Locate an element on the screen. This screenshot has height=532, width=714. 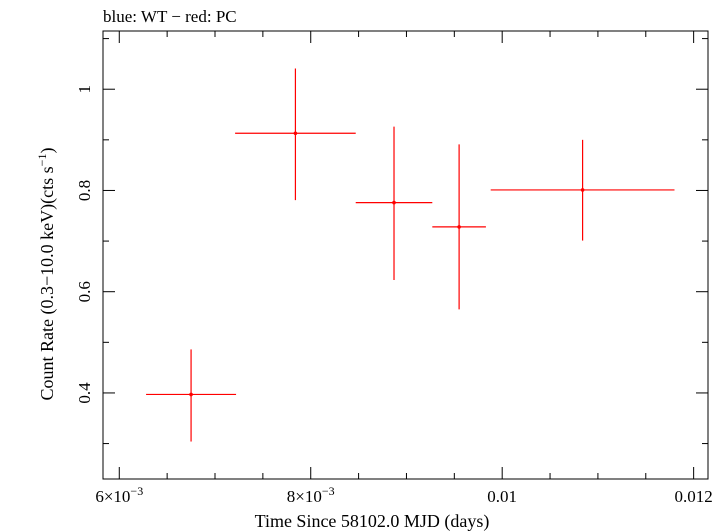
y-tick-label: 0.4 is located at coordinates (84, 393).